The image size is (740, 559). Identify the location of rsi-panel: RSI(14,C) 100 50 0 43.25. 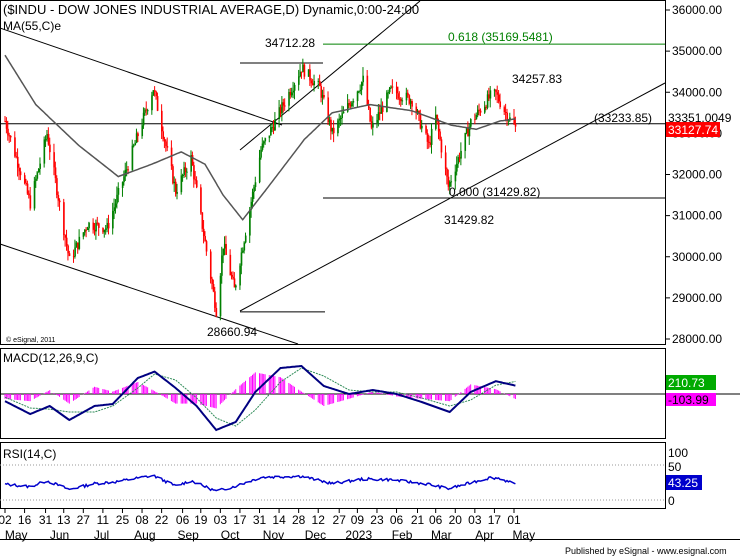
(351, 477).